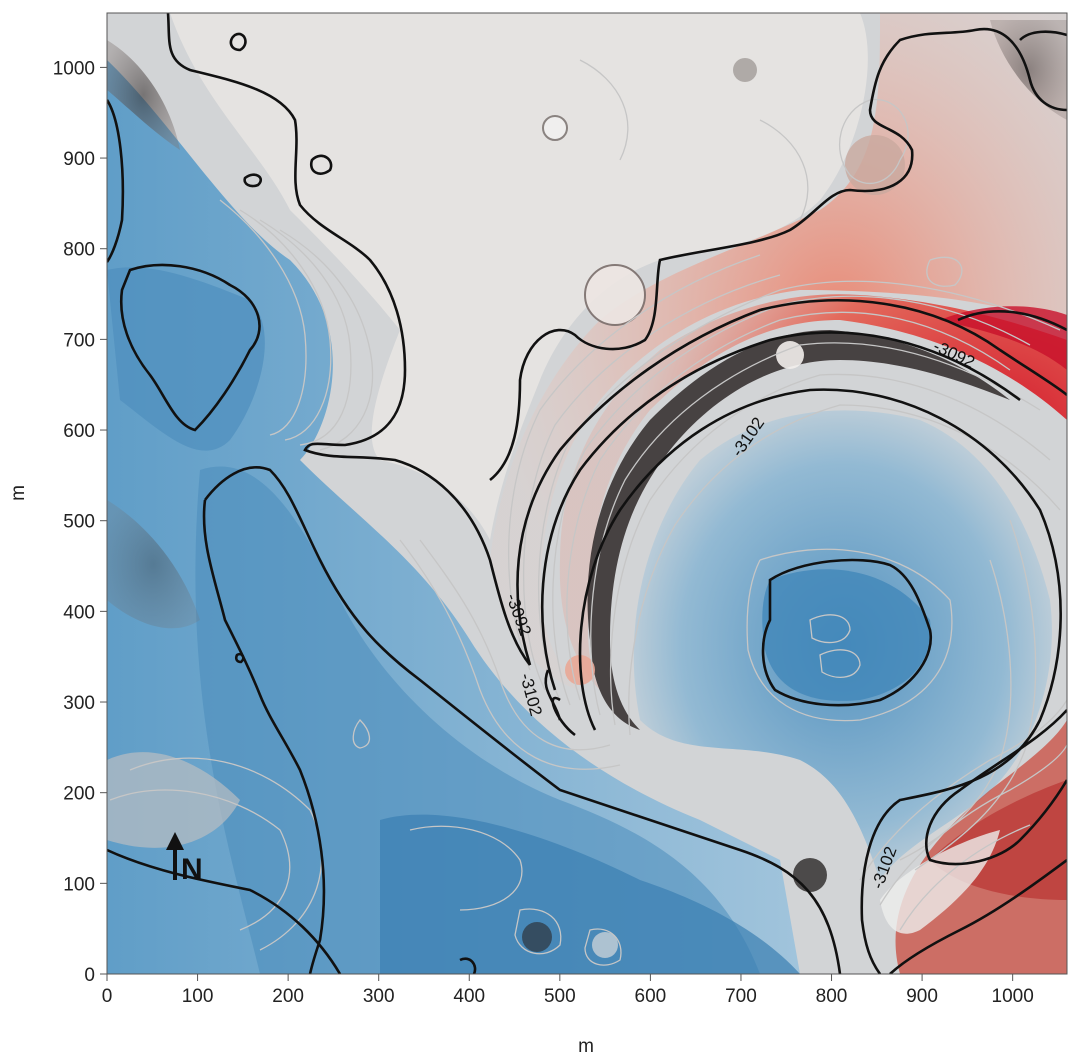 This screenshot has width=1080, height=1061. Describe the element at coordinates (288, 996) in the screenshot. I see `x-tick-label: 200` at that location.